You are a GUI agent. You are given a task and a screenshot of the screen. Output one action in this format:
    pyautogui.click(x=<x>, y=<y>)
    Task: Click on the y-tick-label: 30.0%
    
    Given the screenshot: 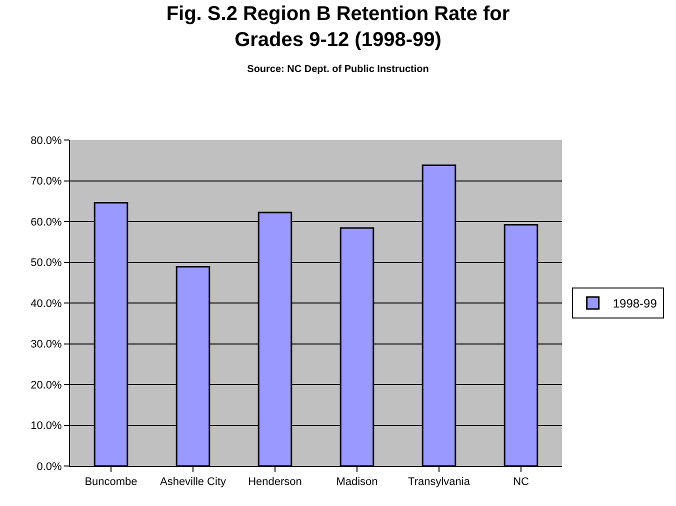 What is the action you would take?
    pyautogui.click(x=46, y=344)
    